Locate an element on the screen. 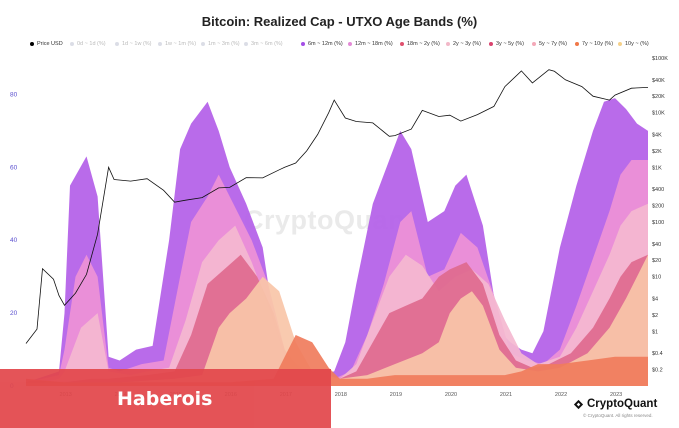  right-axis-tick: $10K is located at coordinates (658, 114).